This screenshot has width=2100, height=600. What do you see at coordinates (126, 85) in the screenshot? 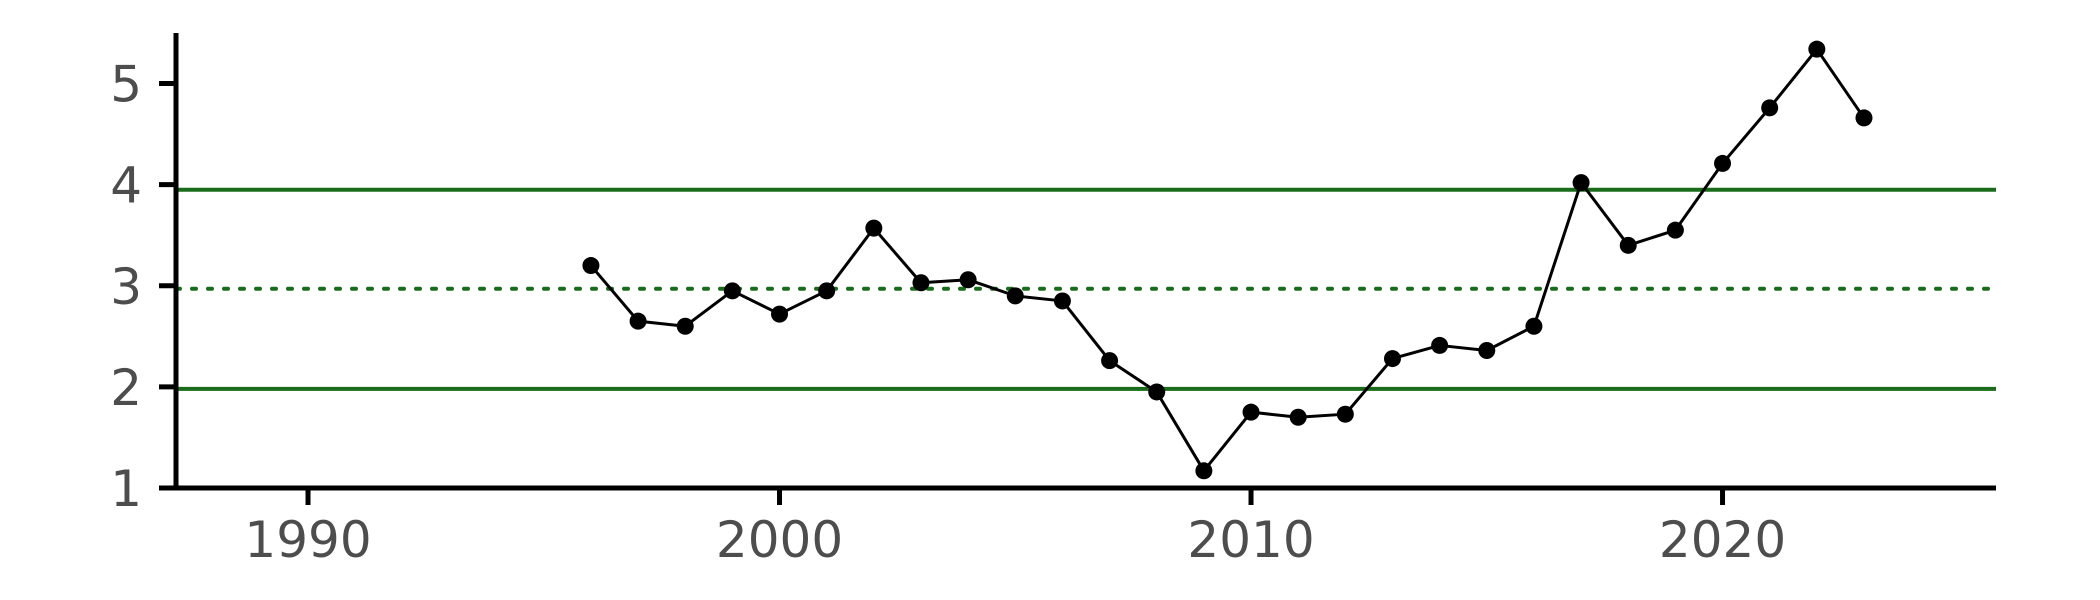
I see `y-tick-label: 5` at bounding box center [126, 85].